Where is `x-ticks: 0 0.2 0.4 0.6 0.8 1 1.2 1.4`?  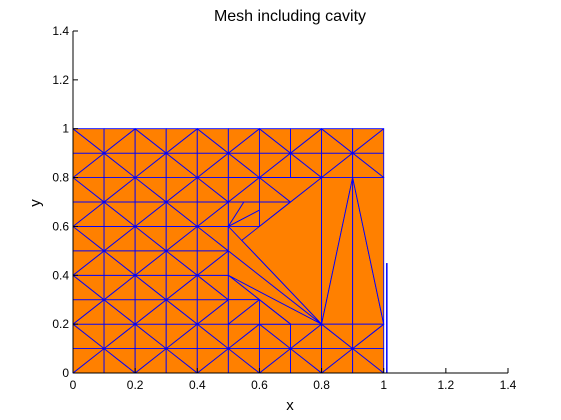
x-ticks: 0 0.2 0.4 0.6 0.8 1 1.2 1.4 is located at coordinates (293, 380).